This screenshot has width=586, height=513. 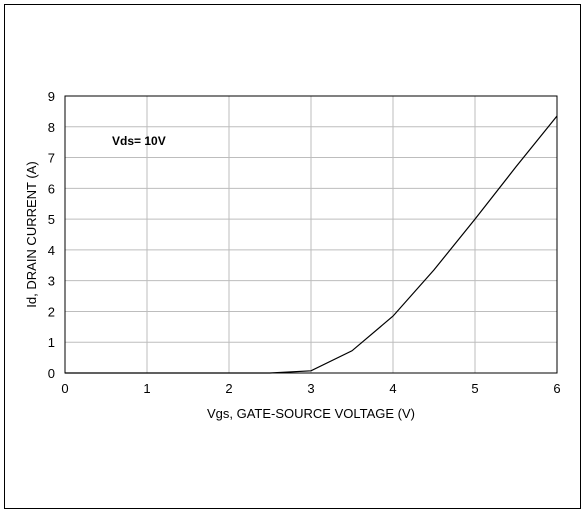 I want to click on x-tick-label: 3, so click(x=310, y=388).